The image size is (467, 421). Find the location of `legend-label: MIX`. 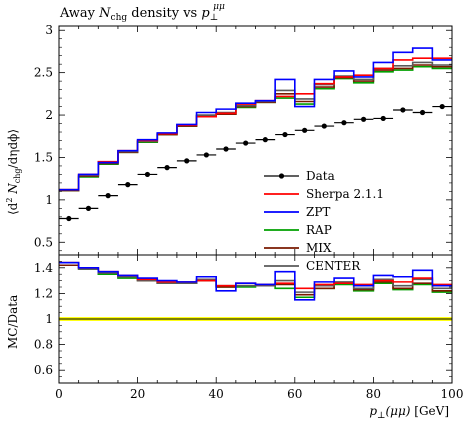

legend-label: MIX is located at coordinates (319, 248).